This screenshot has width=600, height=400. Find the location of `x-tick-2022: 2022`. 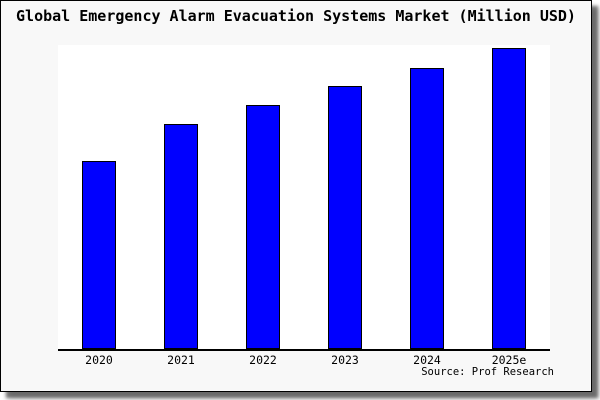

x-tick-2022: 2022 is located at coordinates (263, 360).